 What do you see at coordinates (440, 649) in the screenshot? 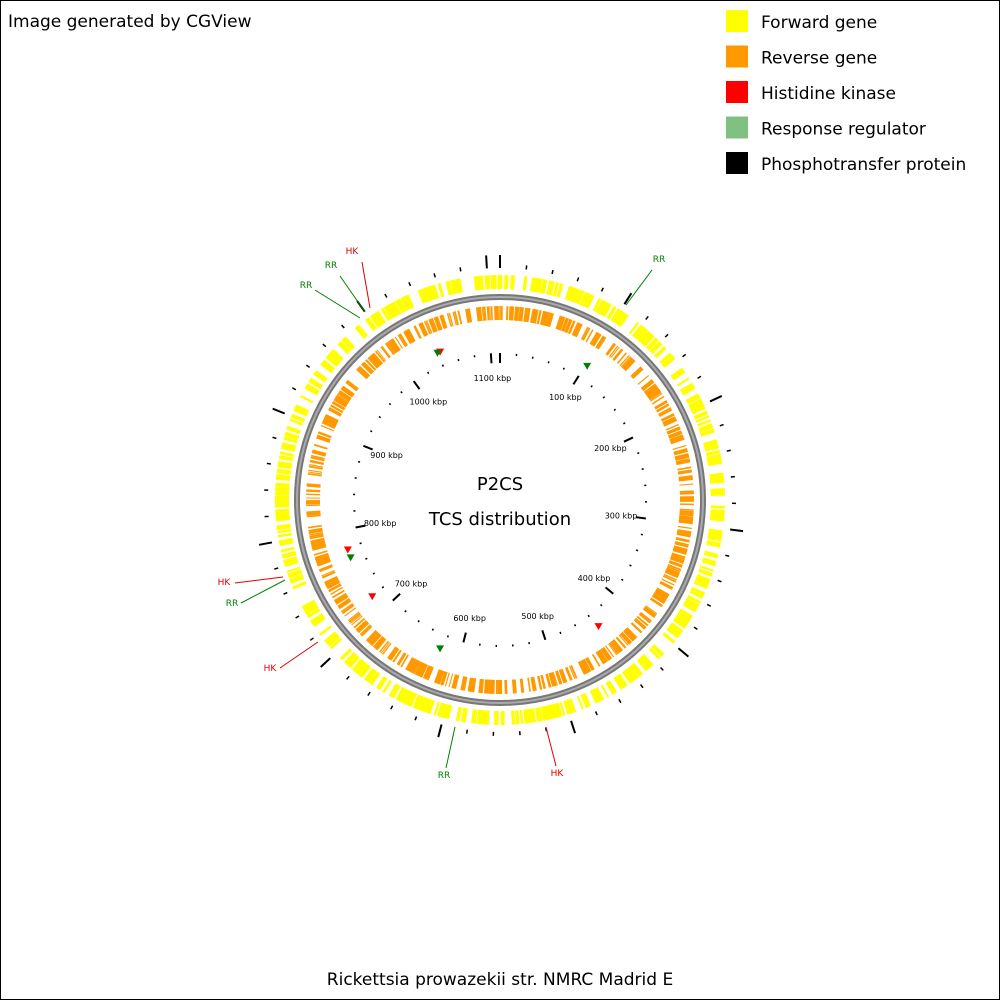
I see `tcs-marker` at bounding box center [440, 649].